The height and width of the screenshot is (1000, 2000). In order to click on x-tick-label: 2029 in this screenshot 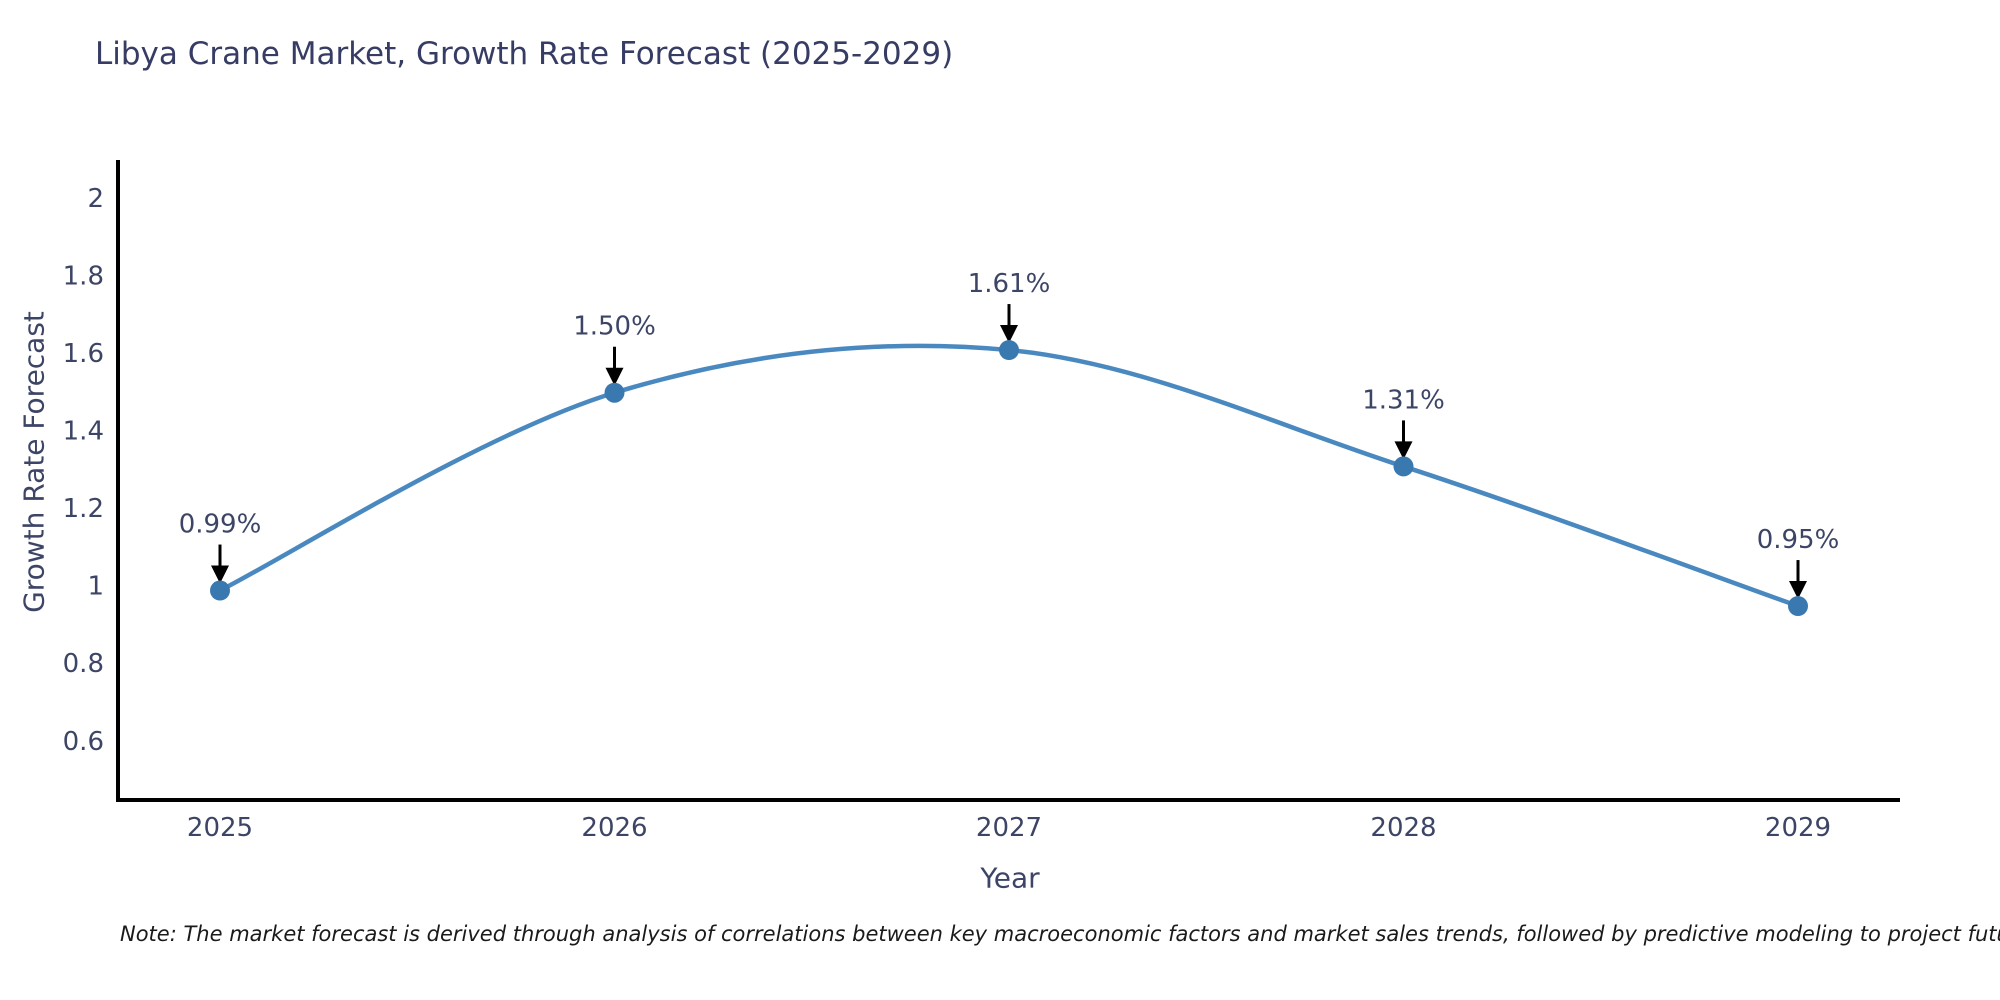, I will do `click(1798, 828)`.